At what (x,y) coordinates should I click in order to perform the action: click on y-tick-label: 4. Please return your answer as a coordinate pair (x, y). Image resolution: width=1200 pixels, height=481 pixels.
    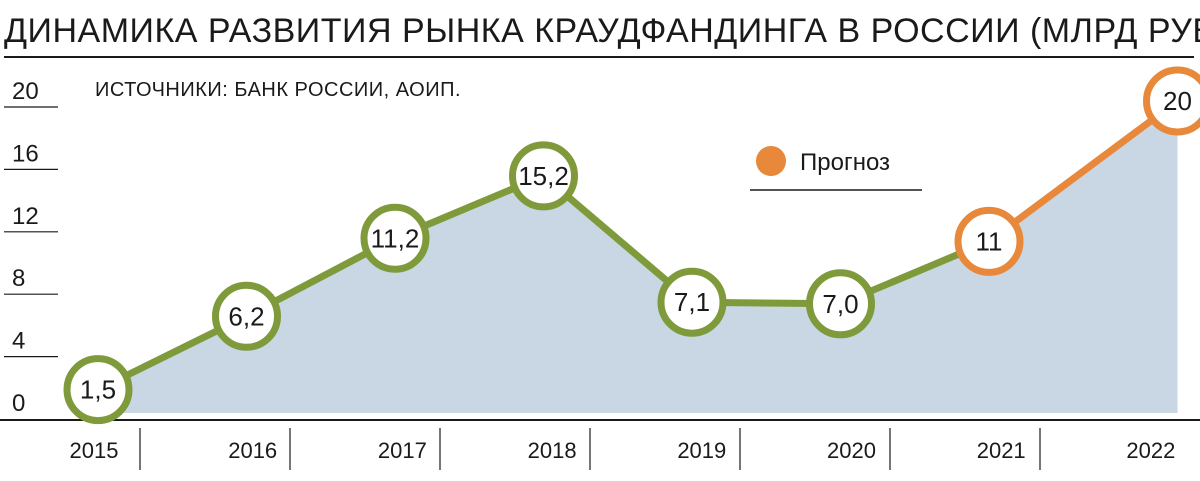
    Looking at the image, I should click on (18, 341).